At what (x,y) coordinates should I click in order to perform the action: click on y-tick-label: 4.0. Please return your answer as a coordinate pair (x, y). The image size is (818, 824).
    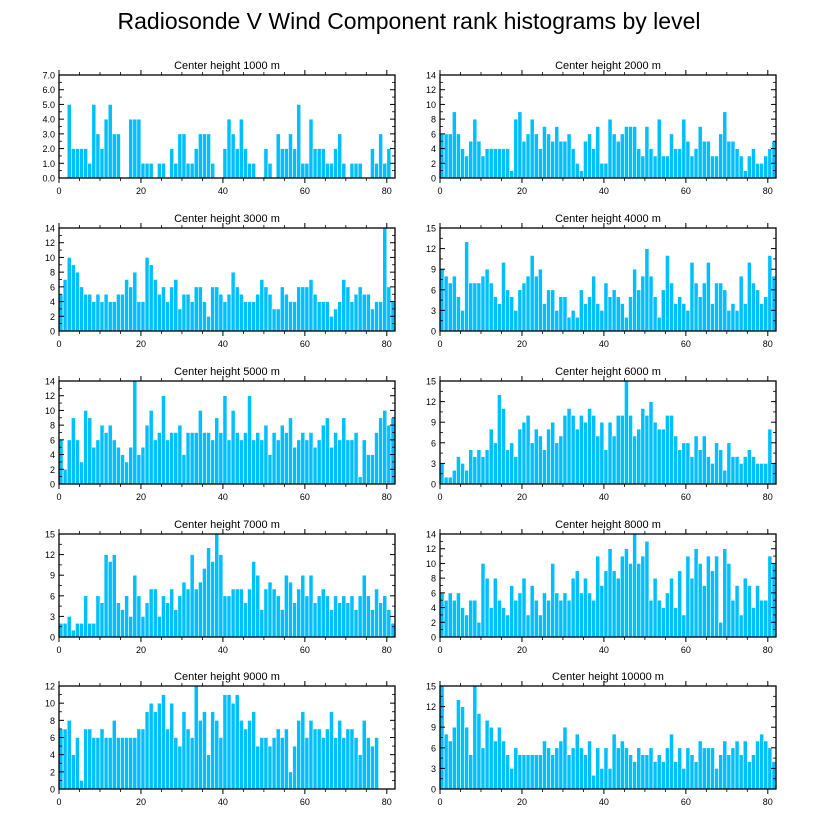
    Looking at the image, I should click on (48, 120).